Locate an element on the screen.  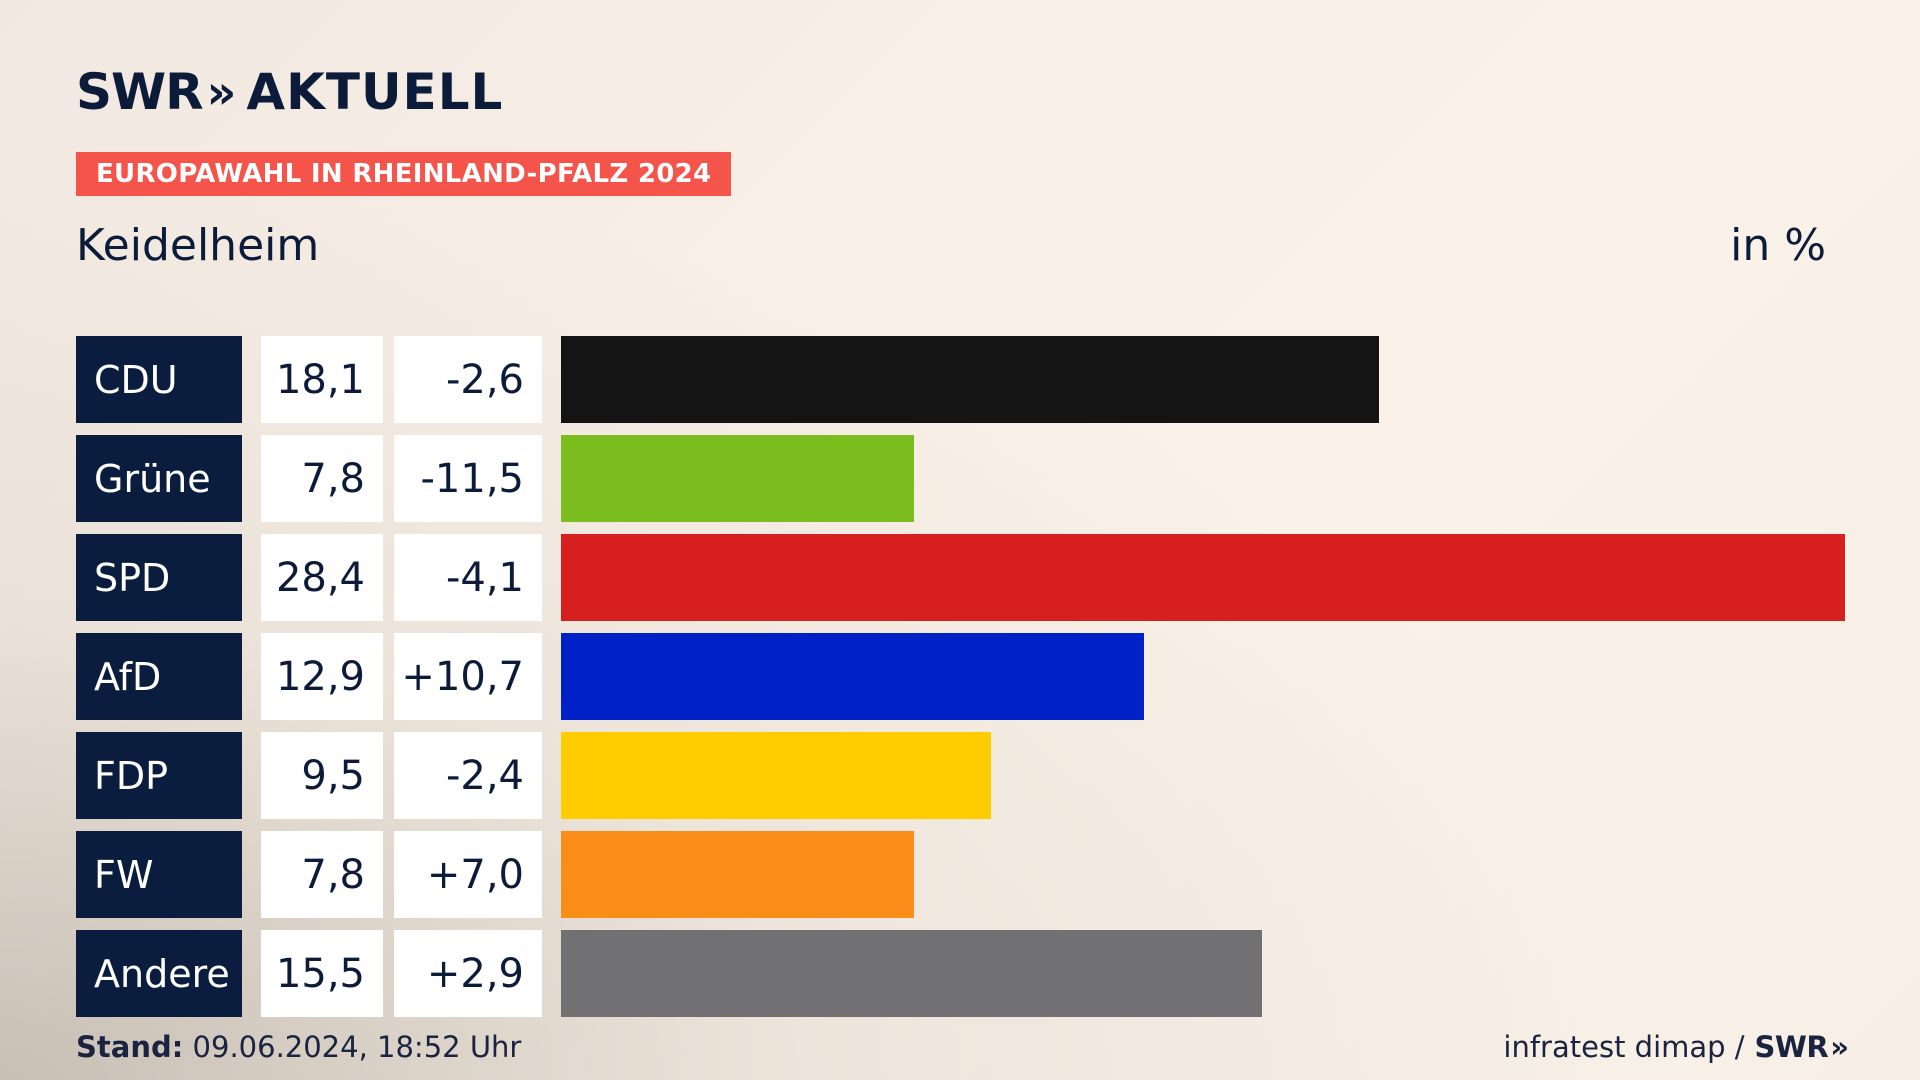
logo-chevron-icon: » is located at coordinates (221, 92).